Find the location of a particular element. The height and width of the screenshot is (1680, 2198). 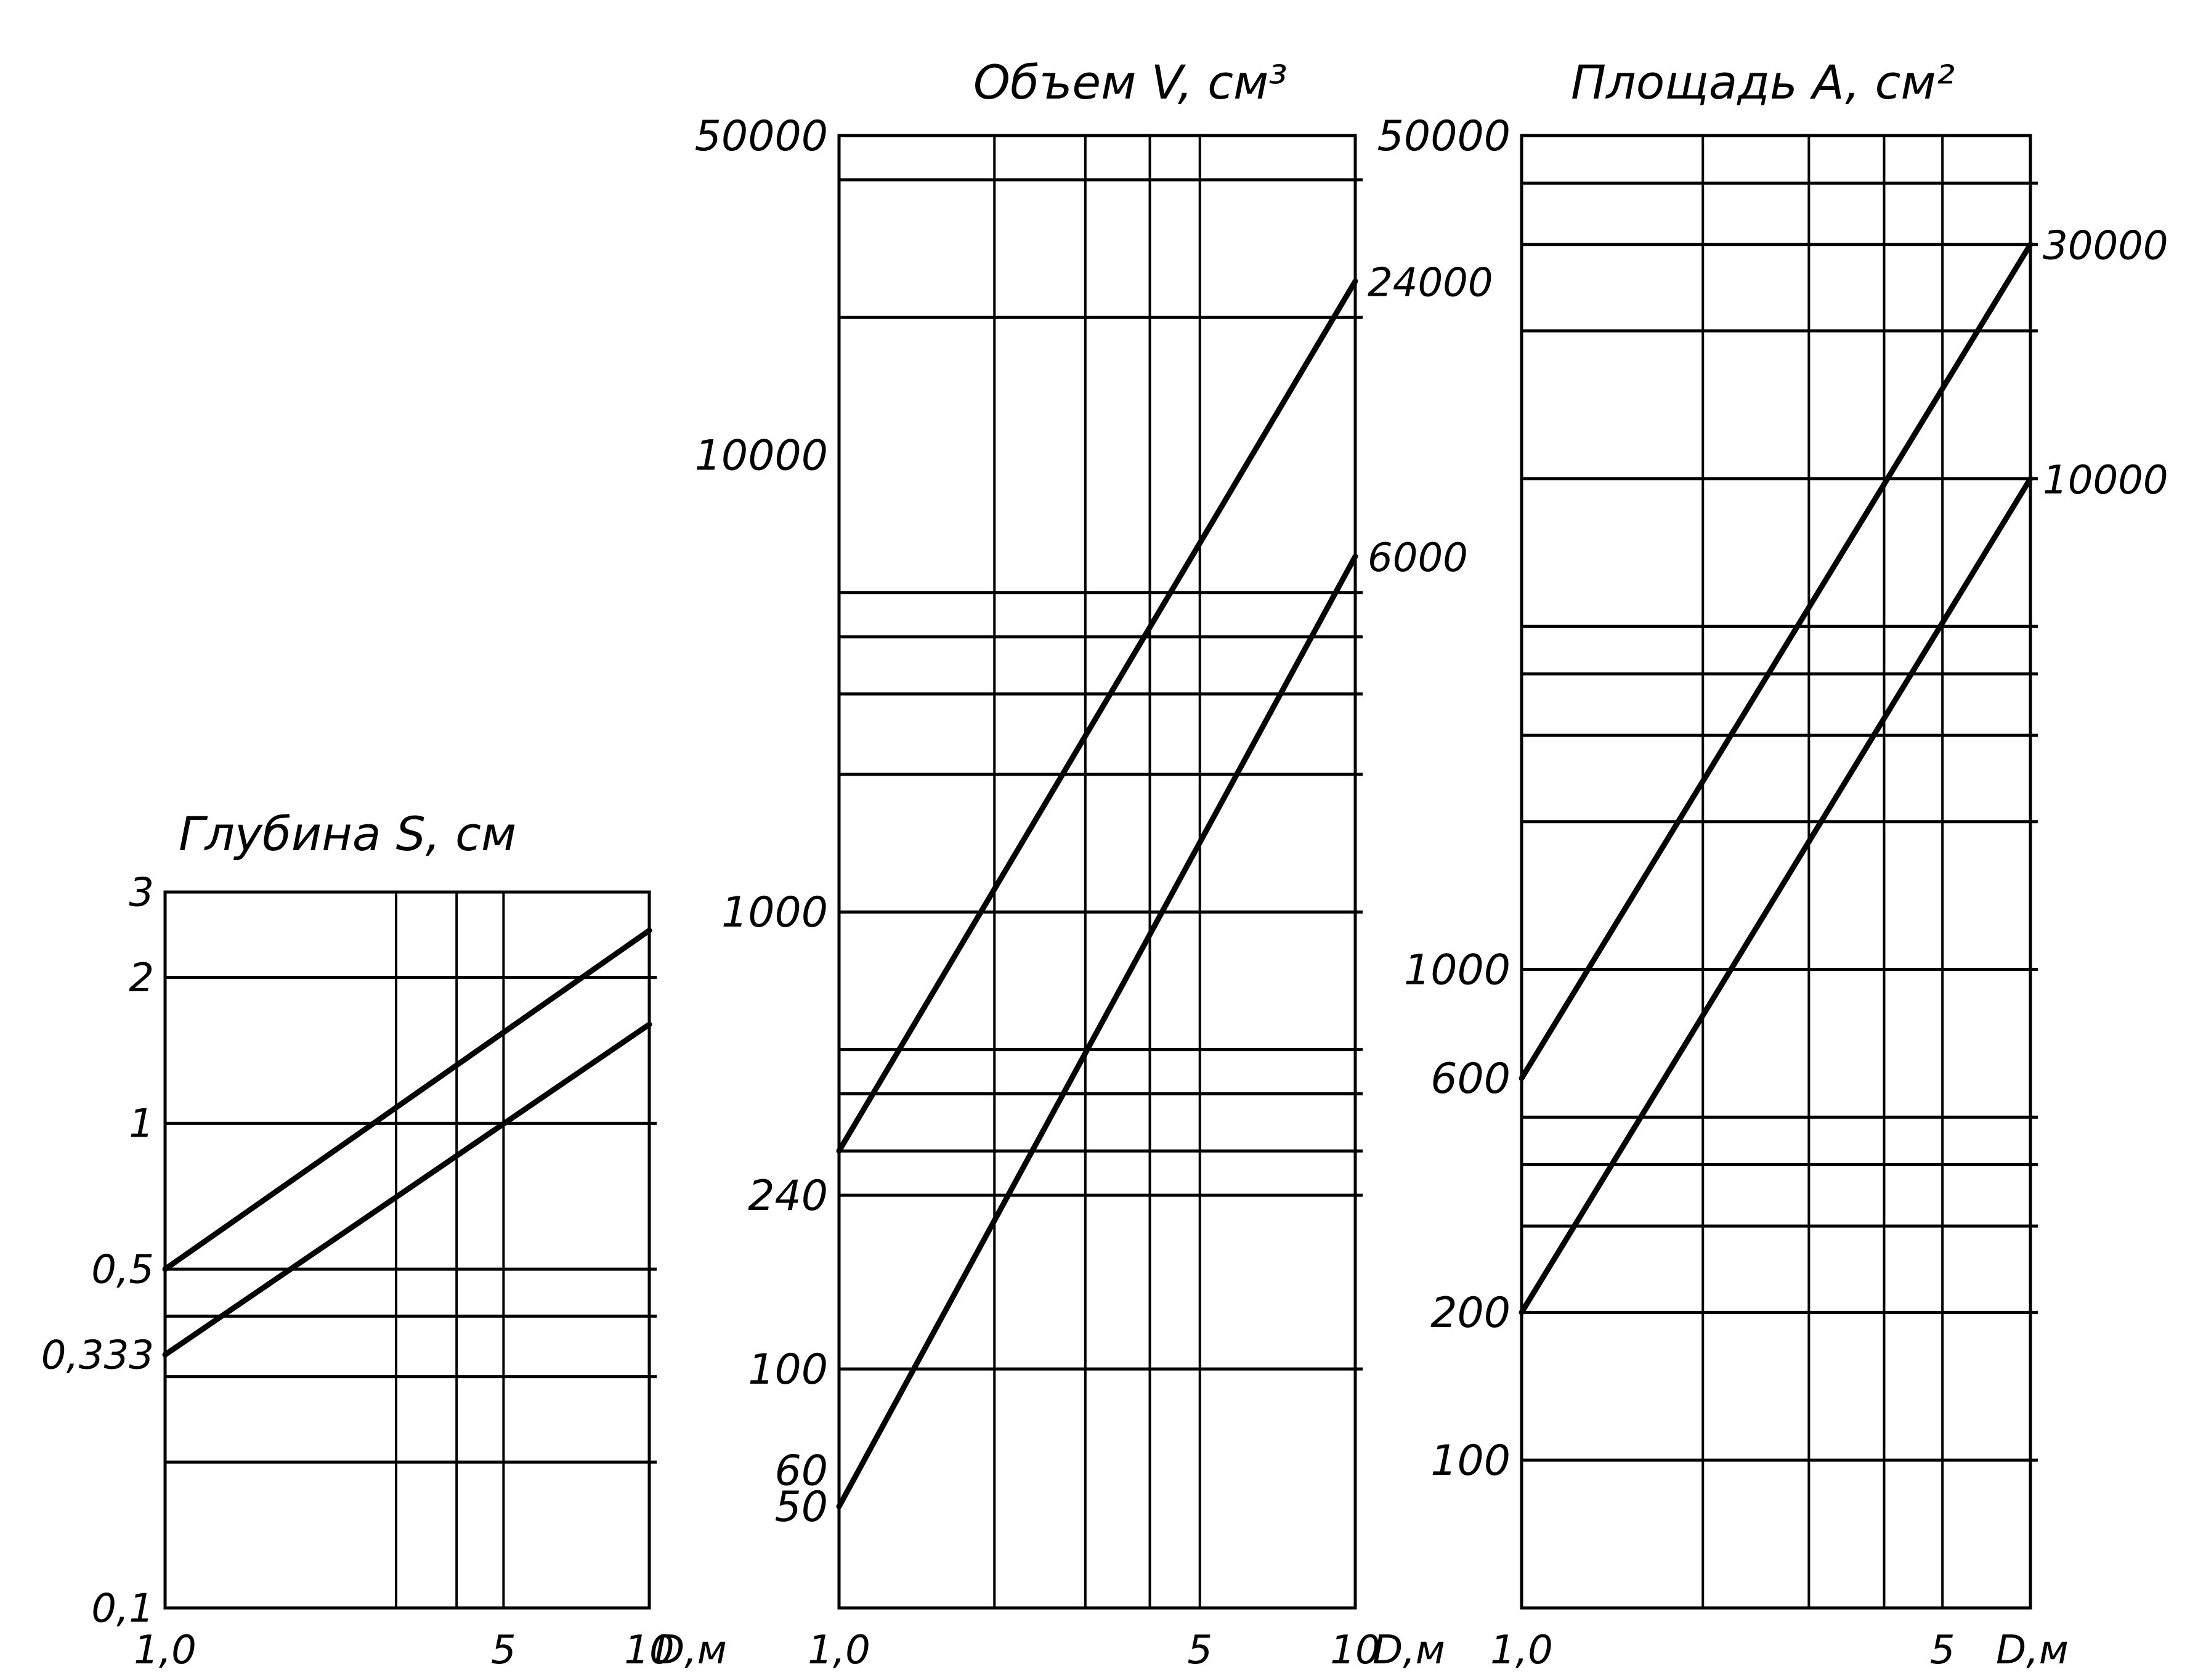

volume-chart-series-end-label-0: 24000 is located at coordinates (1430, 283).